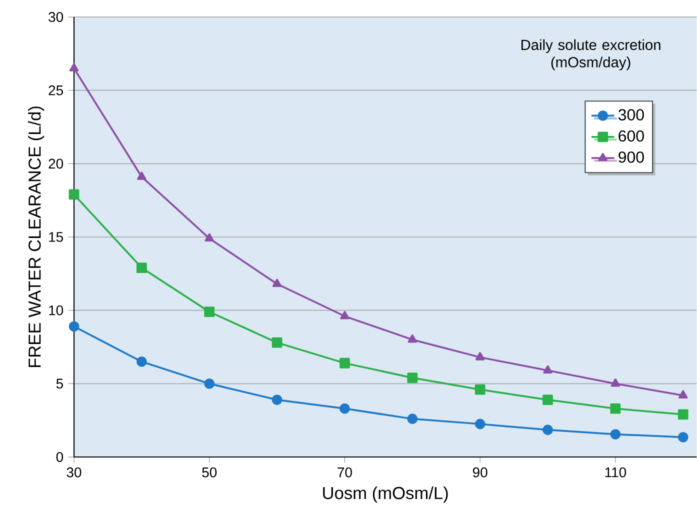  What do you see at coordinates (385, 494) in the screenshot?
I see `x-axis-title: Uosm (mOsm/L)` at bounding box center [385, 494].